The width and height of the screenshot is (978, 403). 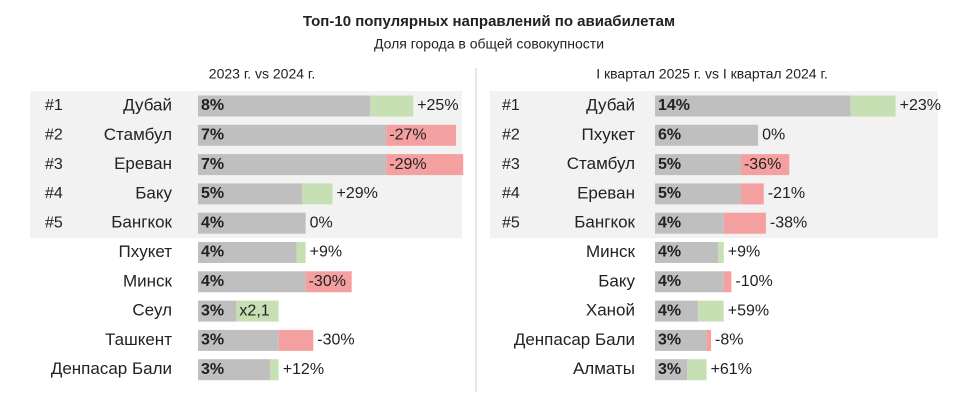 I want to click on panel-title: I квартал 2025 г. vs I квартал 2024 г., so click(x=712, y=74).